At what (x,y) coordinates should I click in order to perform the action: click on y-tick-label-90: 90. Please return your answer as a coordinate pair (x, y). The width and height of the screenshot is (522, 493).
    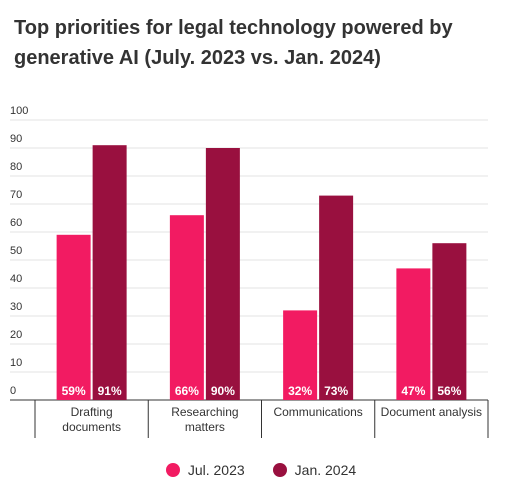
    Looking at the image, I should click on (16, 139).